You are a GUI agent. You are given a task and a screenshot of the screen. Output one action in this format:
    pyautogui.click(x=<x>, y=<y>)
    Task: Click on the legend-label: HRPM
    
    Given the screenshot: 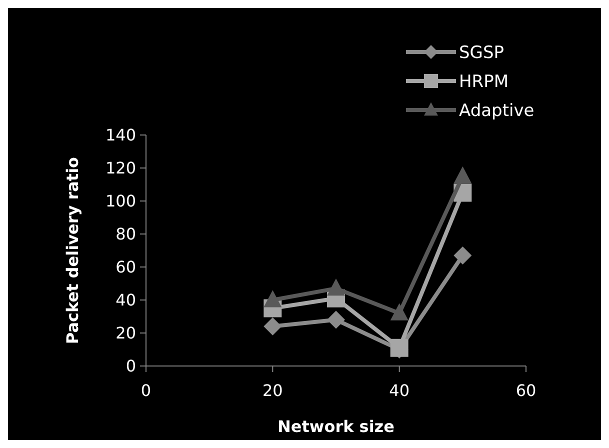 What is the action you would take?
    pyautogui.click(x=484, y=82)
    